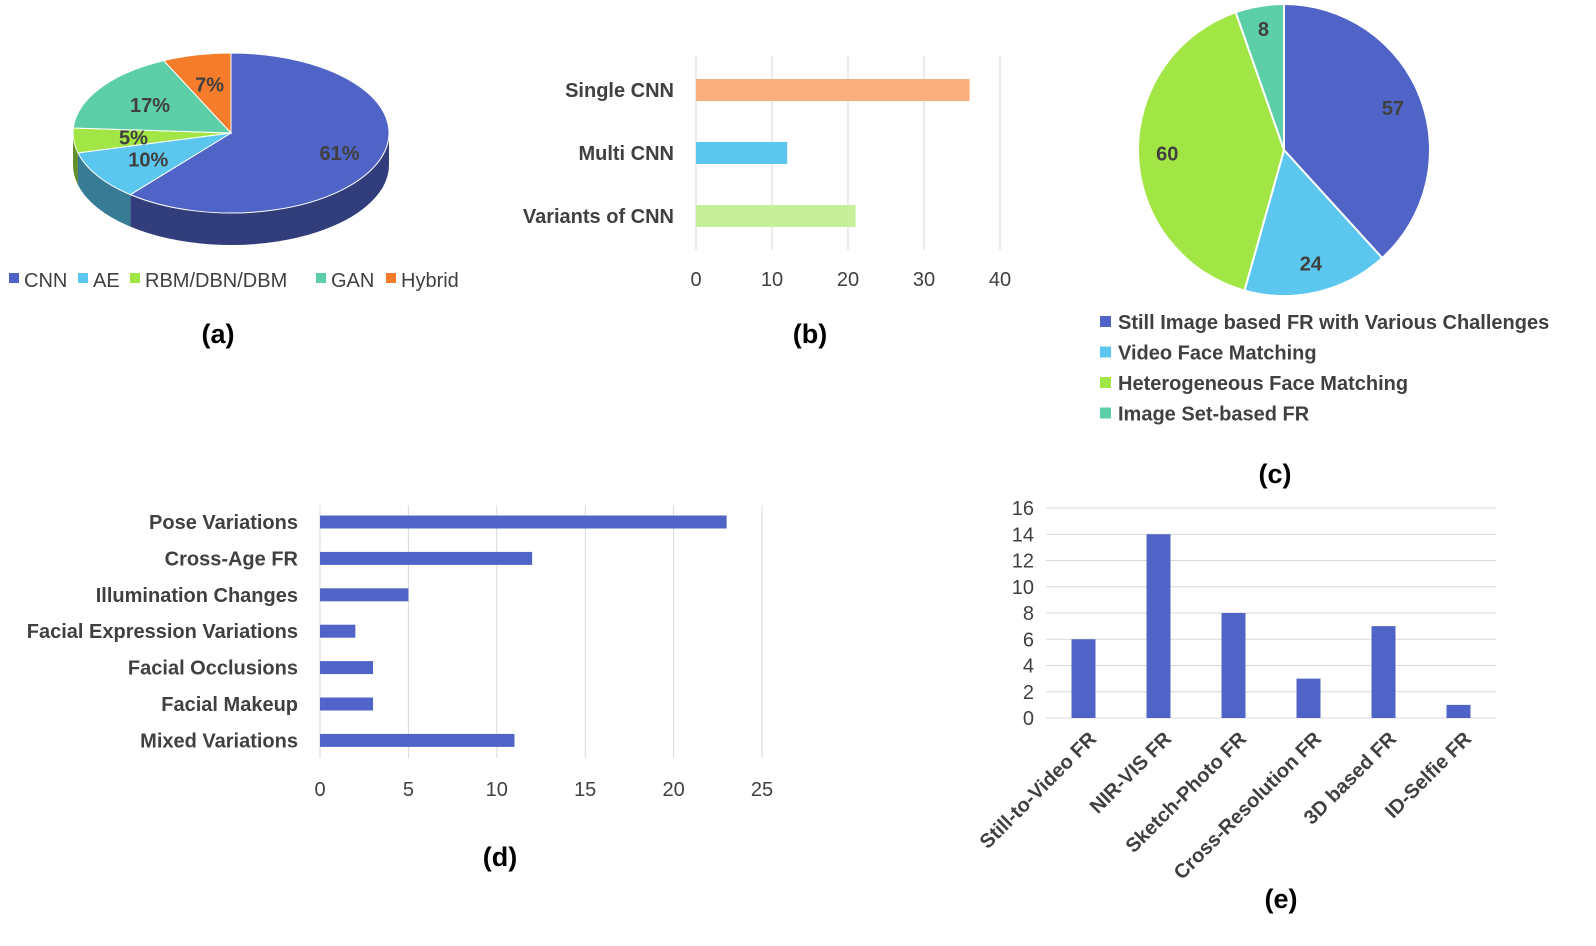 Image resolution: width=1596 pixels, height=946 pixels. I want to click on pie-c-data-label: 24, so click(1311, 265).